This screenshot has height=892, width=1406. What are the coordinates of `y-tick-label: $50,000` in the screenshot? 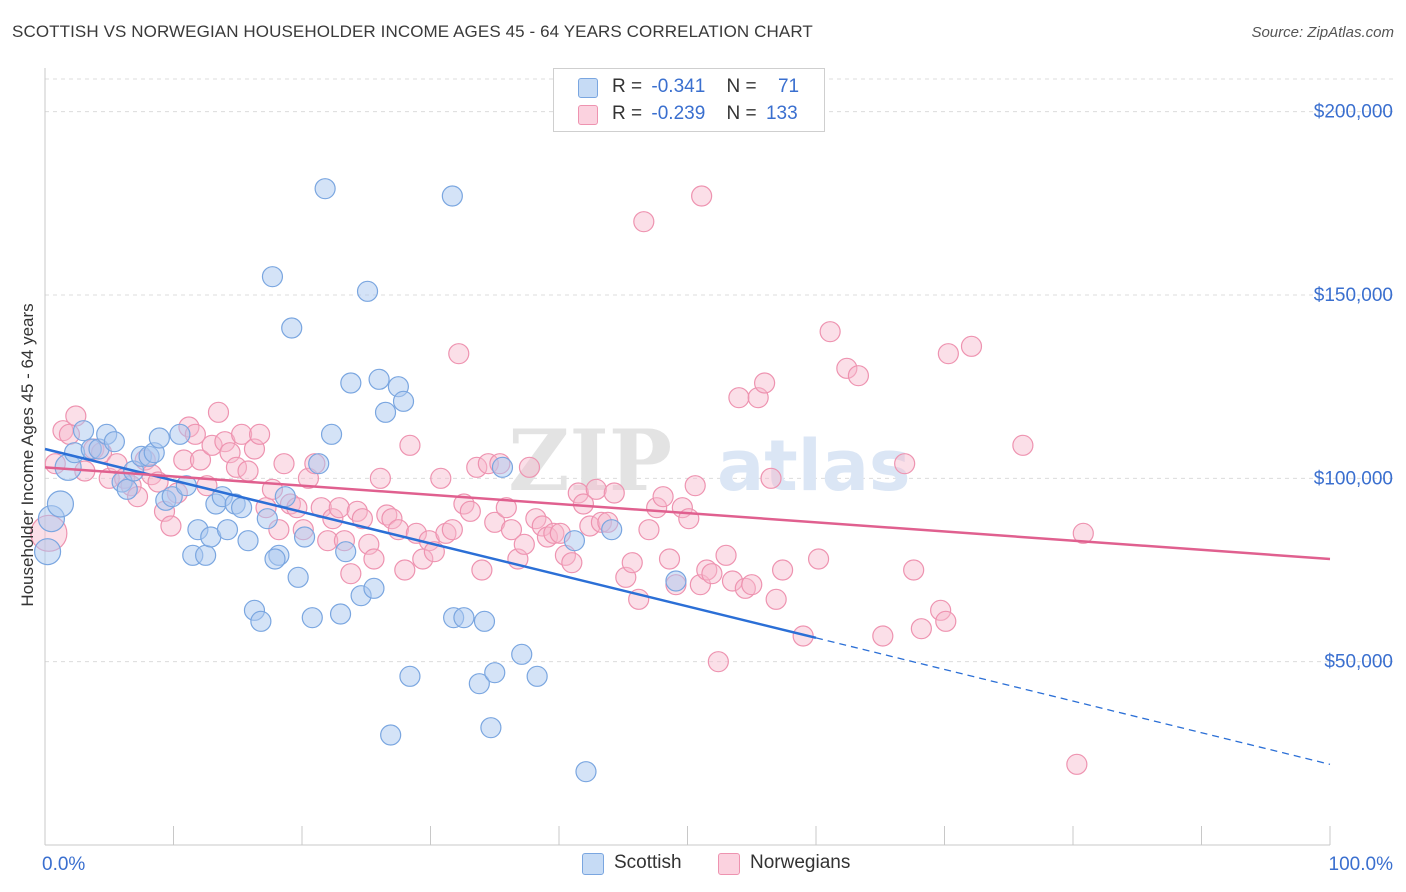 It's located at (1358, 662).